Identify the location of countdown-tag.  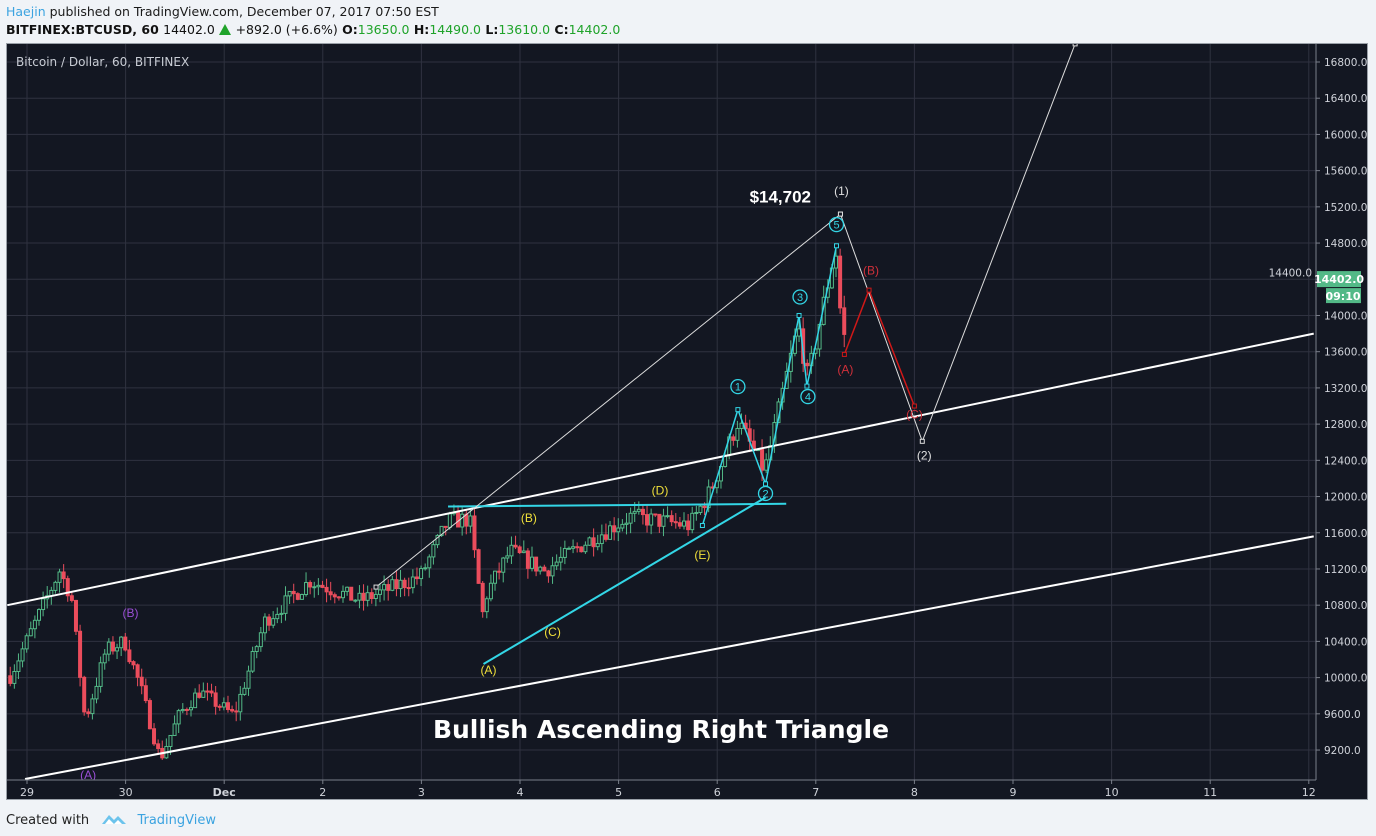
(1343, 296).